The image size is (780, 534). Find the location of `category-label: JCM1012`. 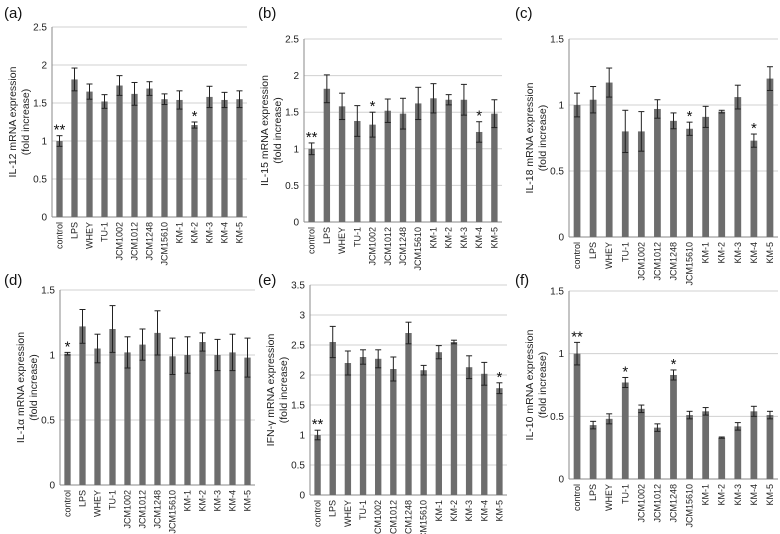

category-label: JCM1012 is located at coordinates (135, 241).